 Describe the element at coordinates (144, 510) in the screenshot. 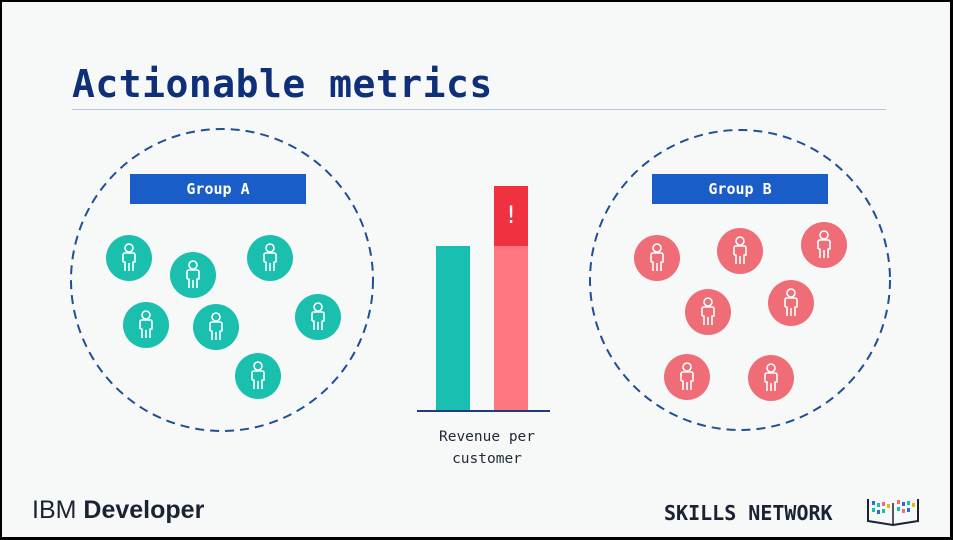

I see `developer-text: Developer` at that location.